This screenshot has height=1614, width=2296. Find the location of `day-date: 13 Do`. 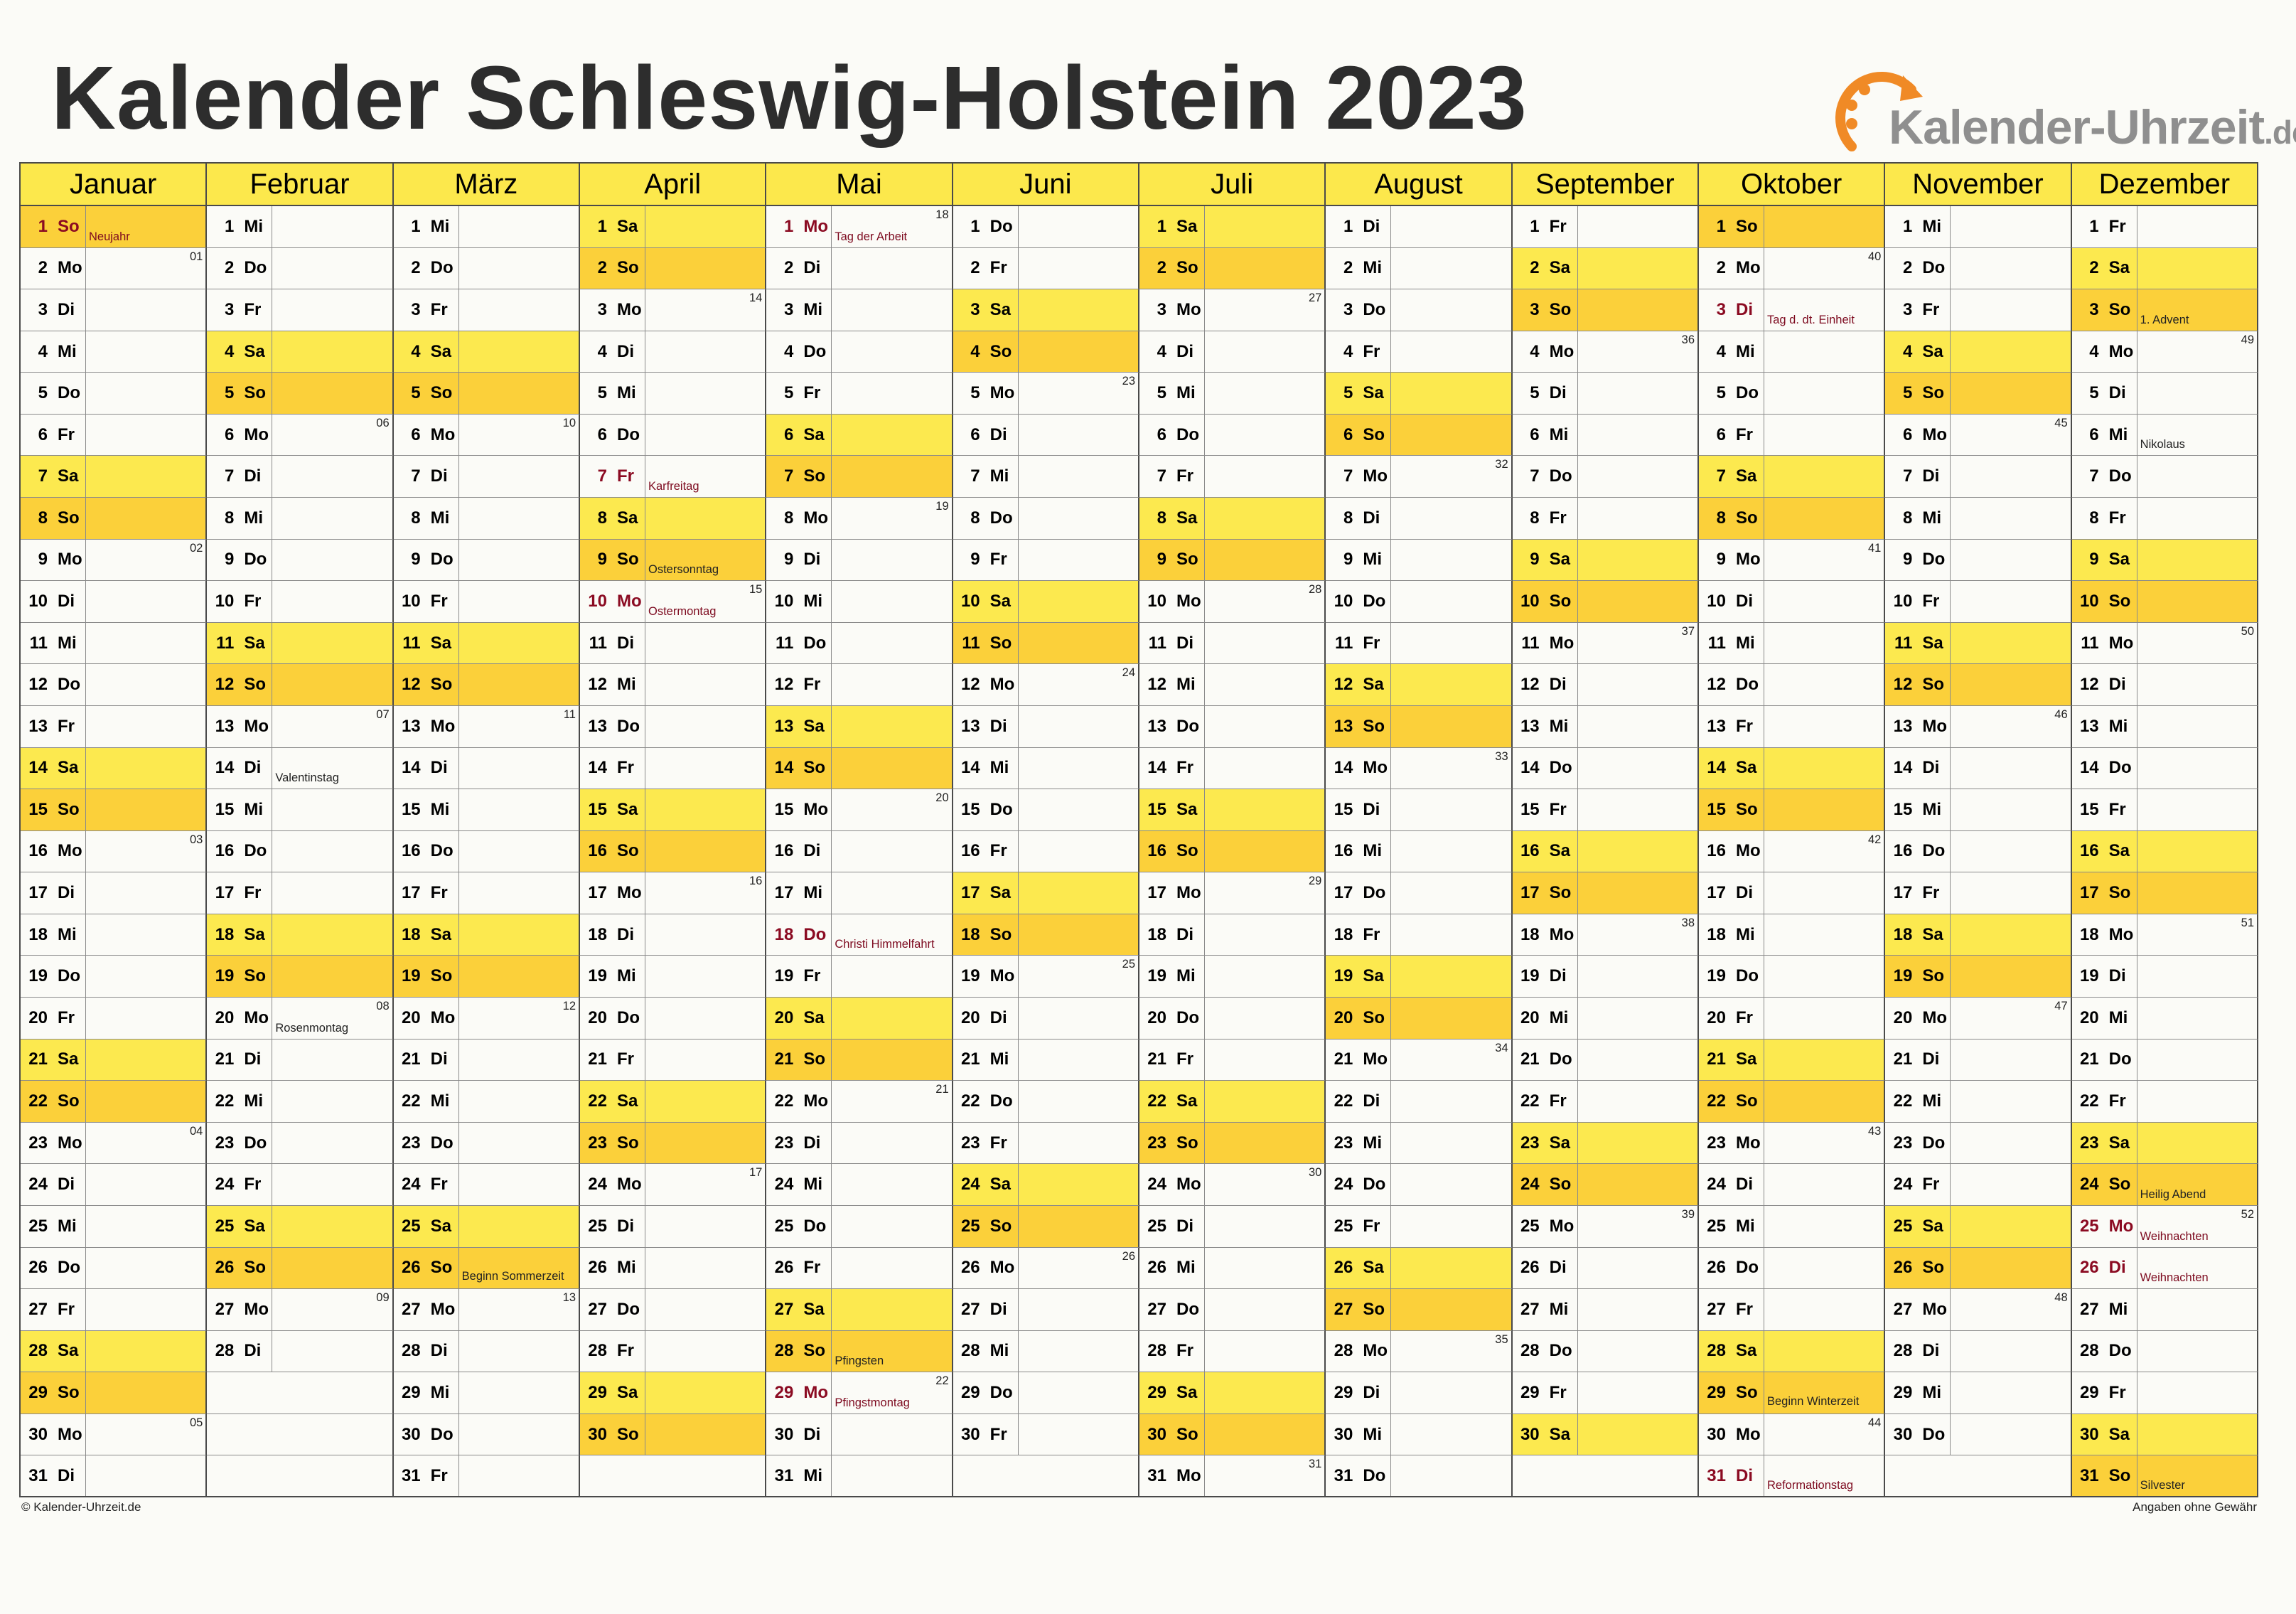

day-date: 13 Do is located at coordinates (612, 726).